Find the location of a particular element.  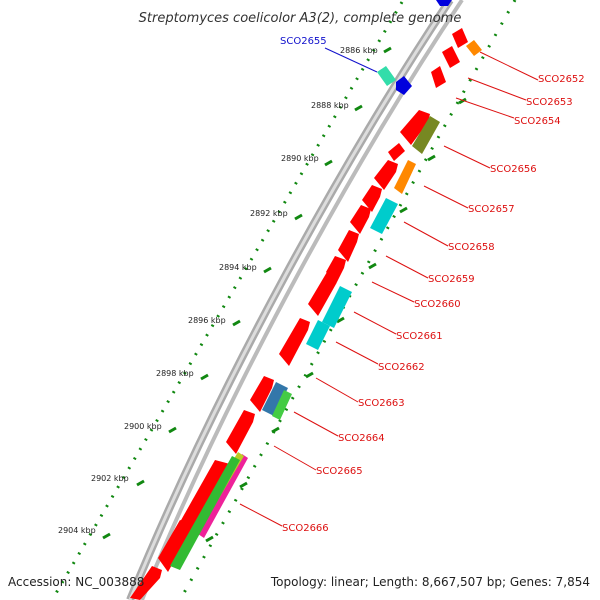

kbp-label: 2898 kbp is located at coordinates (175, 373).